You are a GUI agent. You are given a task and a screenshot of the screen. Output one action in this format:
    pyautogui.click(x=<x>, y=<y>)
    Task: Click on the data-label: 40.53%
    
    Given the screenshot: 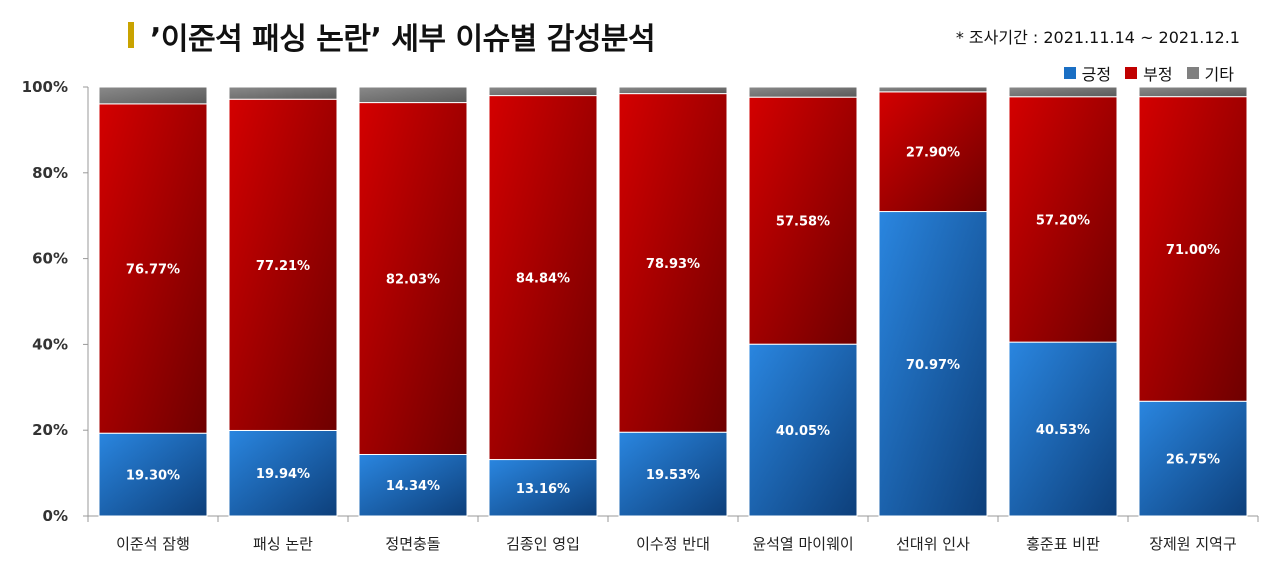 What is the action you would take?
    pyautogui.click(x=1063, y=430)
    